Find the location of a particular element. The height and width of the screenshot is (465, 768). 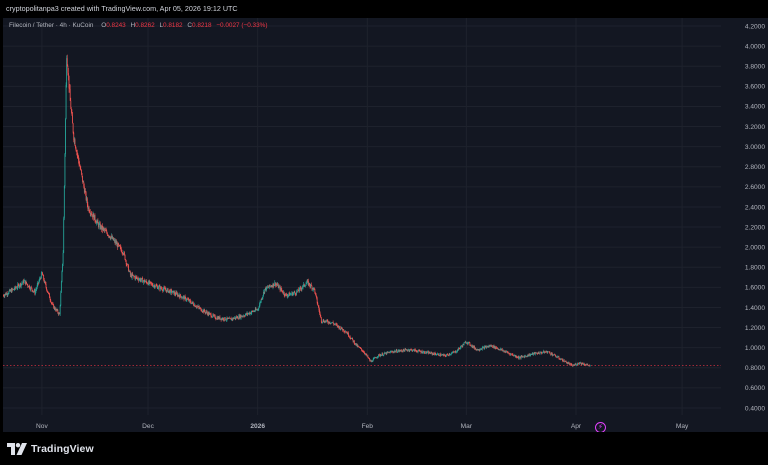

price-tick-label: 2.2000 is located at coordinates (755, 227).